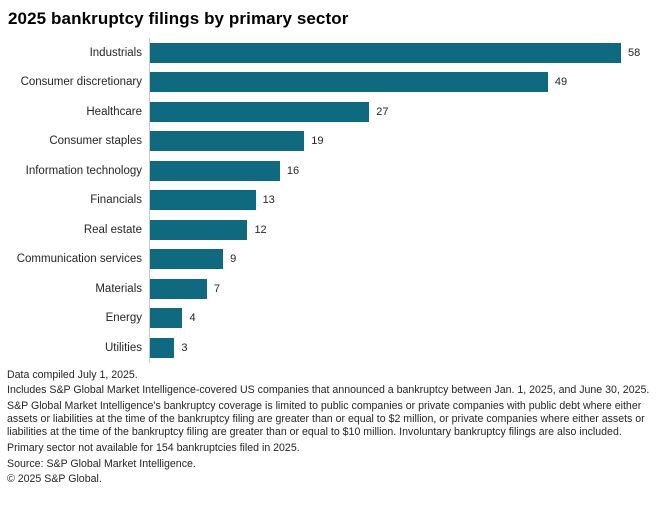 The width and height of the screenshot is (660, 519). I want to click on bar-area: 19, so click(404, 141).